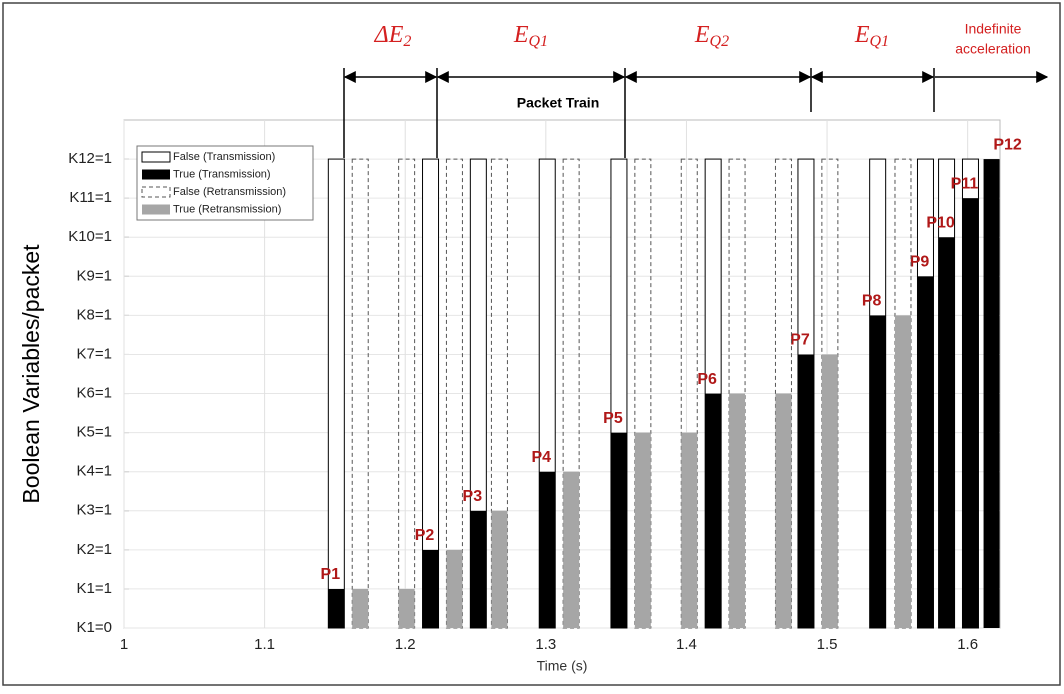 This screenshot has height=694, width=1064. What do you see at coordinates (224, 157) in the screenshot?
I see `legend-label: False (Transmission)` at bounding box center [224, 157].